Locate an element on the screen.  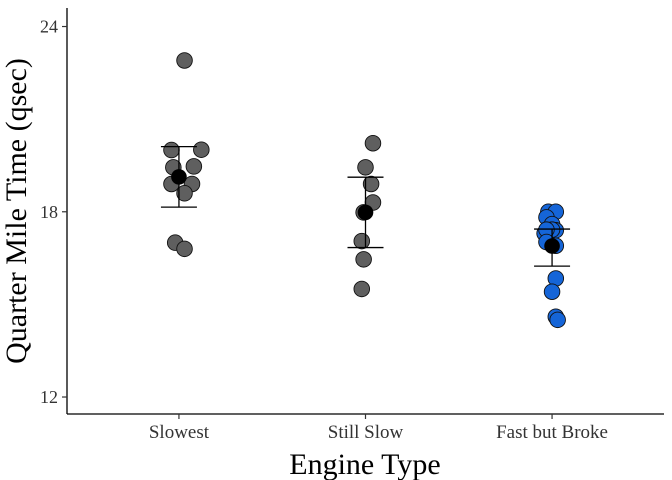
y-tick-label: 24 is located at coordinates (49, 27).